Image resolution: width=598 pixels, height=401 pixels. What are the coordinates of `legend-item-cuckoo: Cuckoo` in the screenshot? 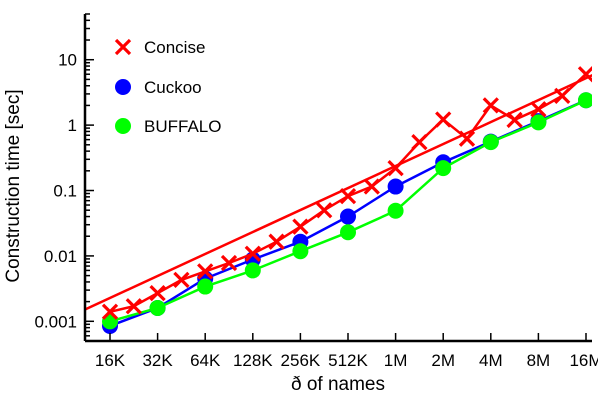 It's located at (158, 87).